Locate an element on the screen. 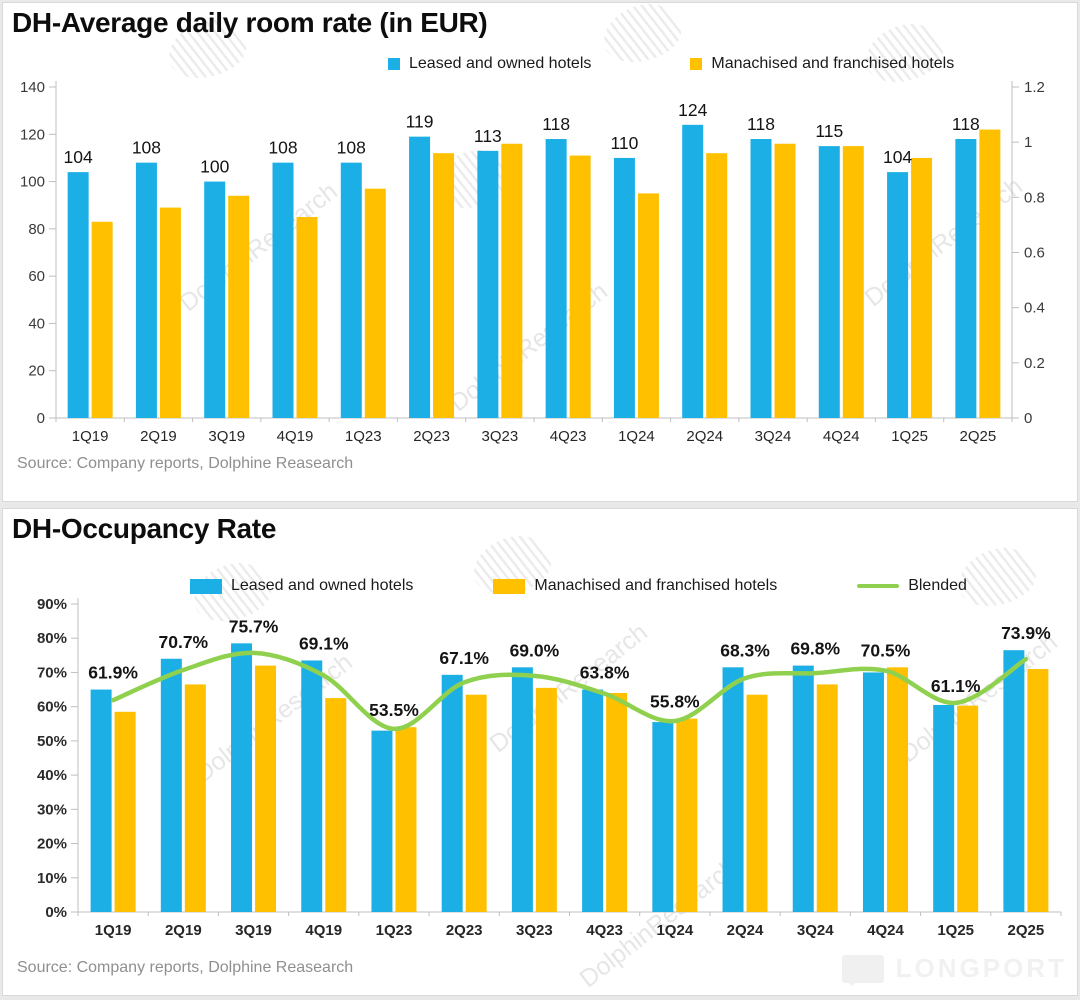  occupancy-chart-title: DH-Occupancy Rate is located at coordinates (144, 528).